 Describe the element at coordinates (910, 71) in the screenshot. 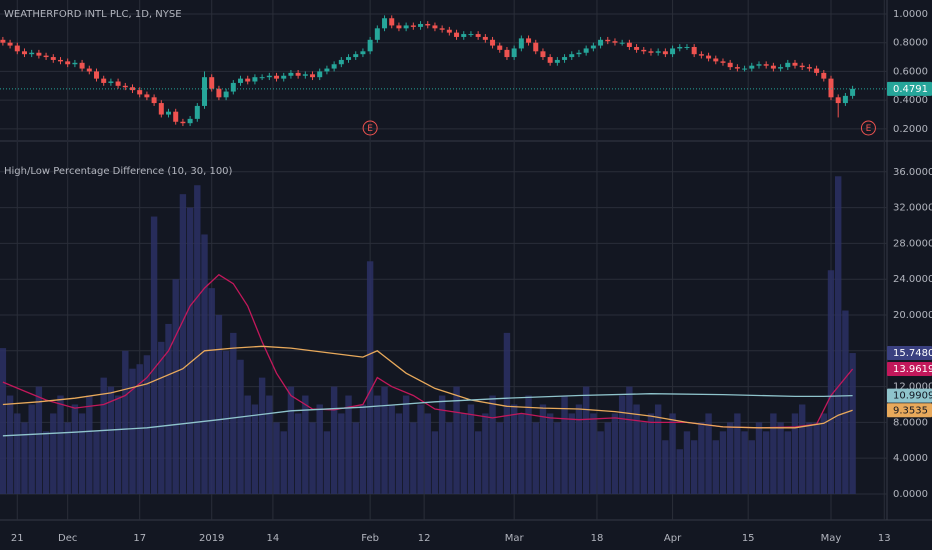

I see `y-tick-label: 0.6000` at that location.